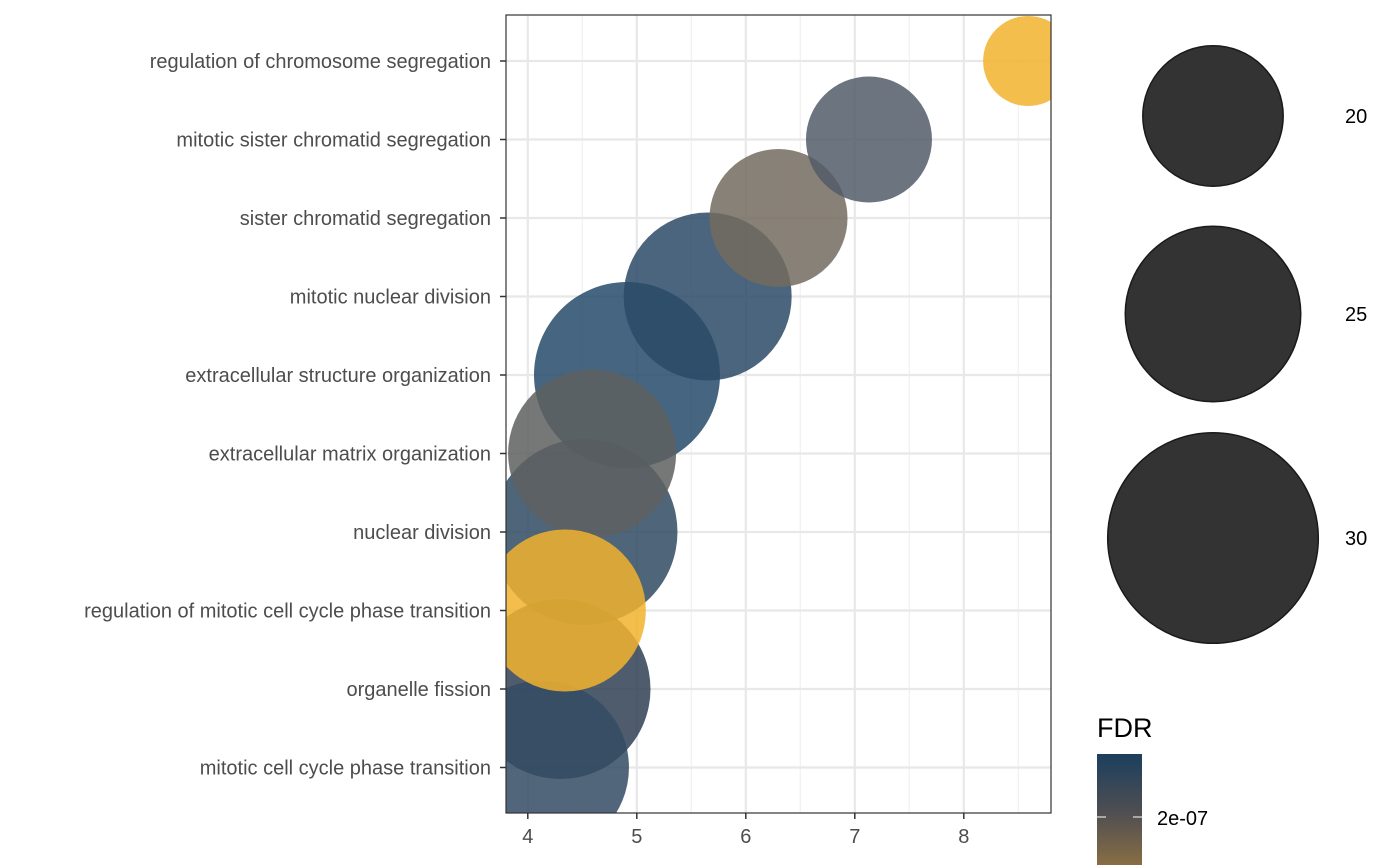 This screenshot has height=865, width=1400. I want to click on color-legend-bar, so click(1119, 809).